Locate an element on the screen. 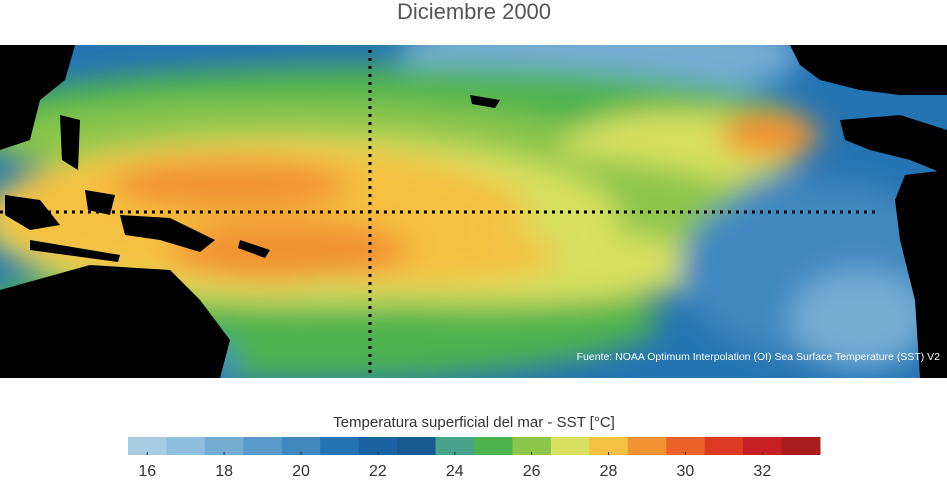 Image resolution: width=947 pixels, height=480 pixels. colorbar-tick-label: 26 is located at coordinates (532, 471).